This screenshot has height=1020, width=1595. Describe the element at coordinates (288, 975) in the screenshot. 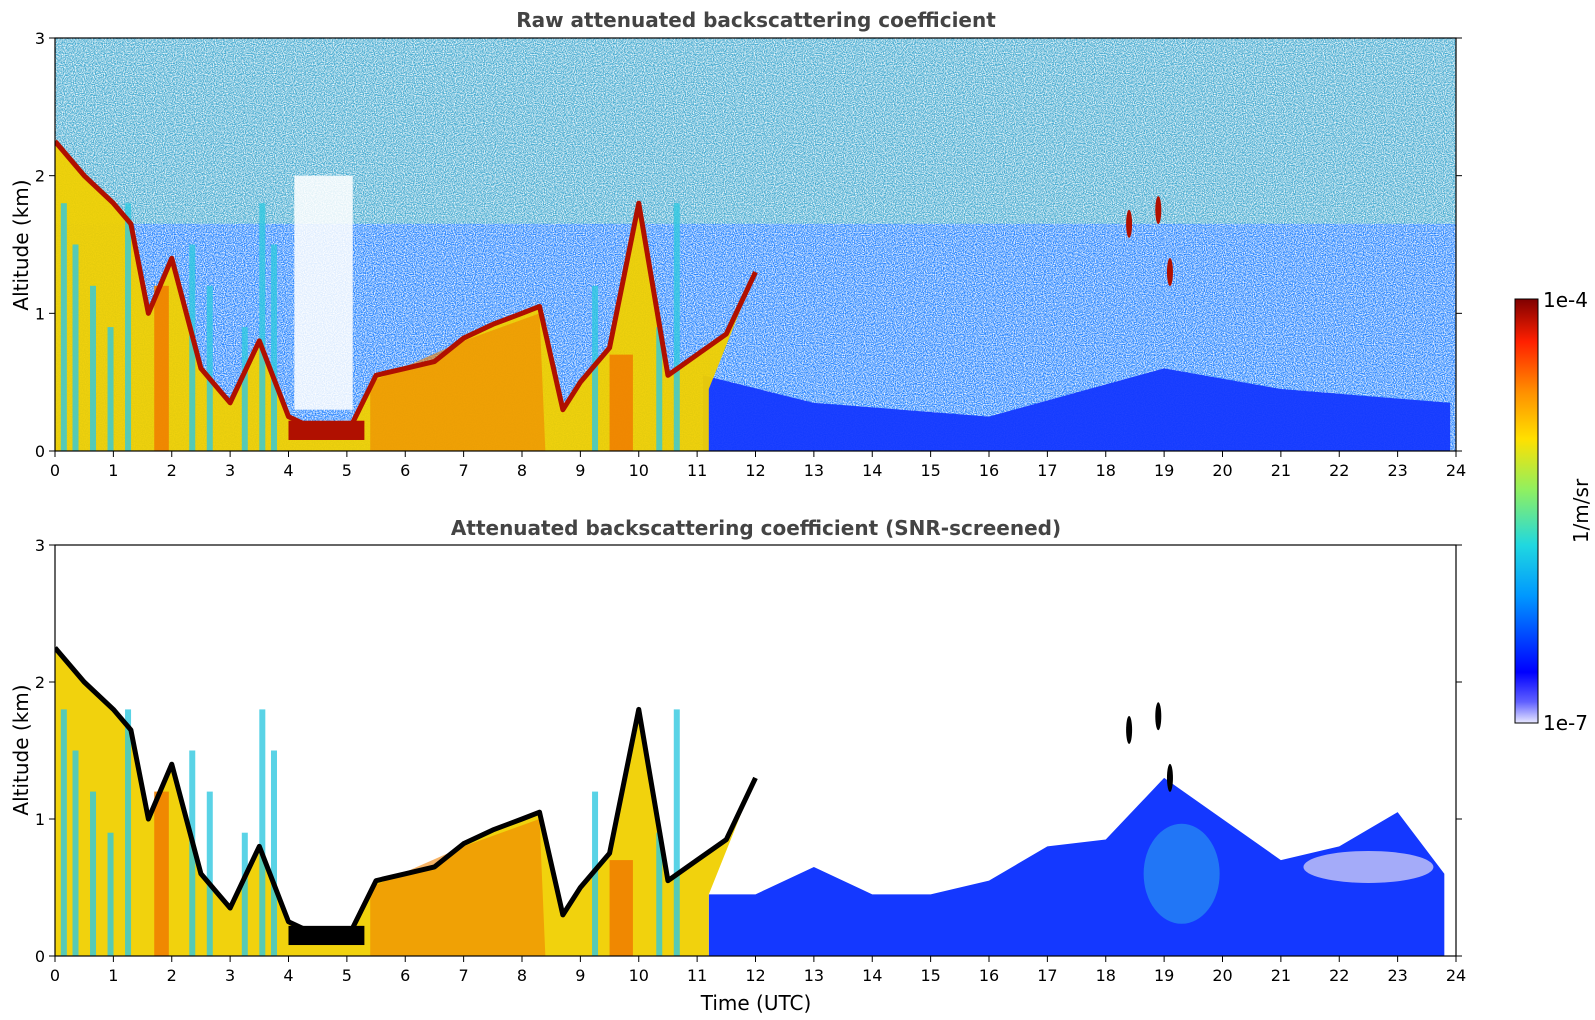

I see `x-tick-label: 4` at that location.